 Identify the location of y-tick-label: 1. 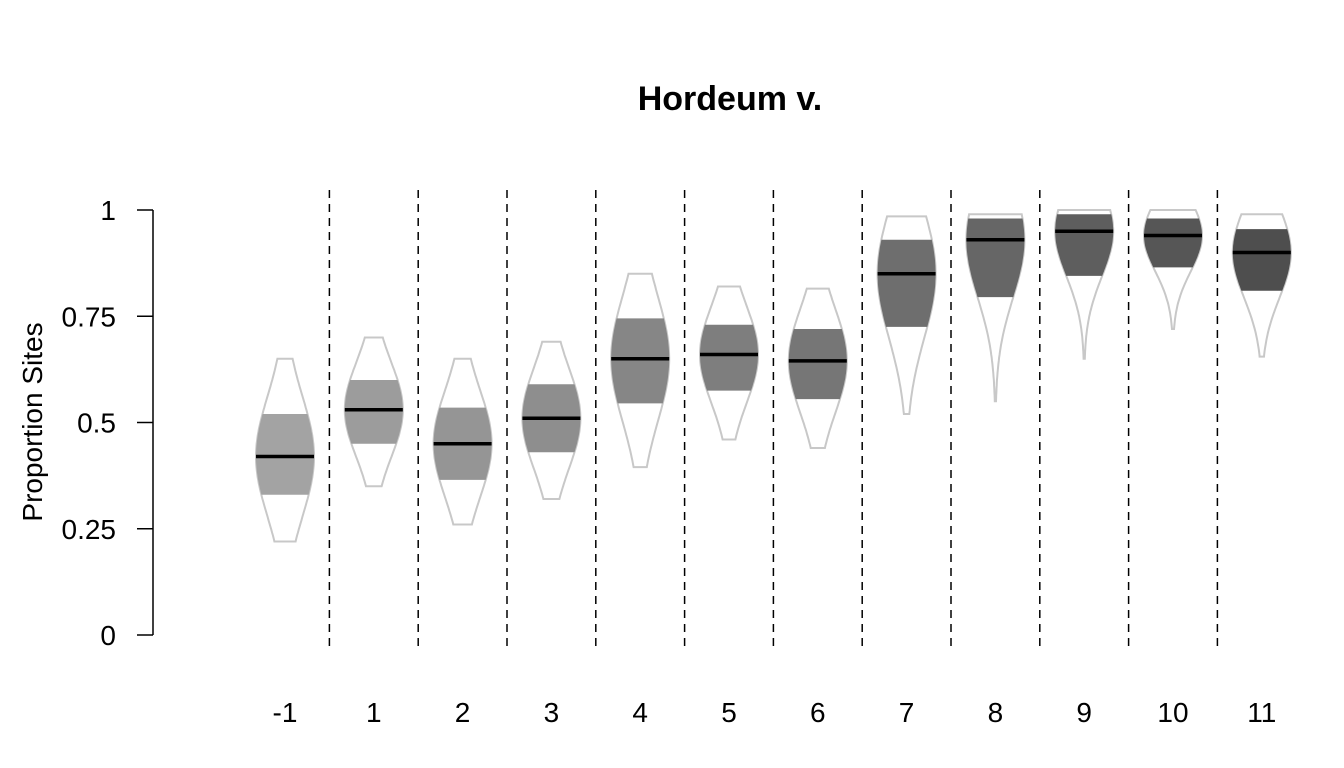
(108, 210).